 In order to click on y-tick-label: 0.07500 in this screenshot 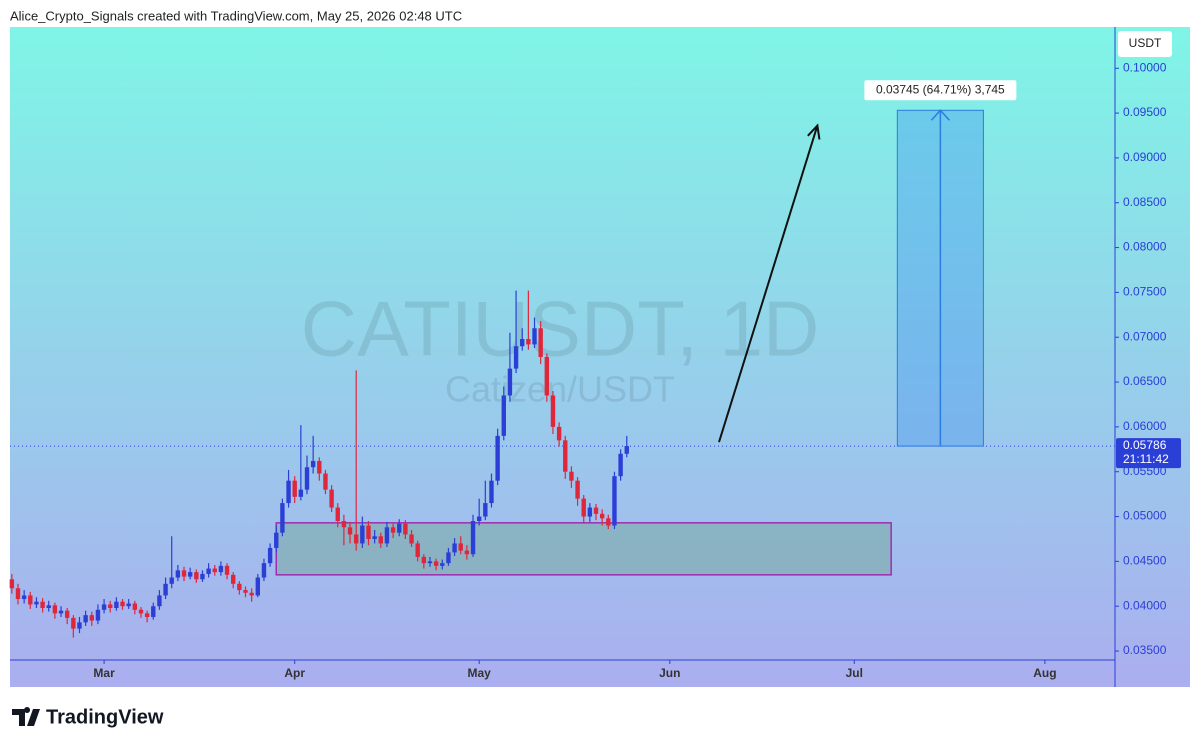, I will do `click(1145, 292)`.